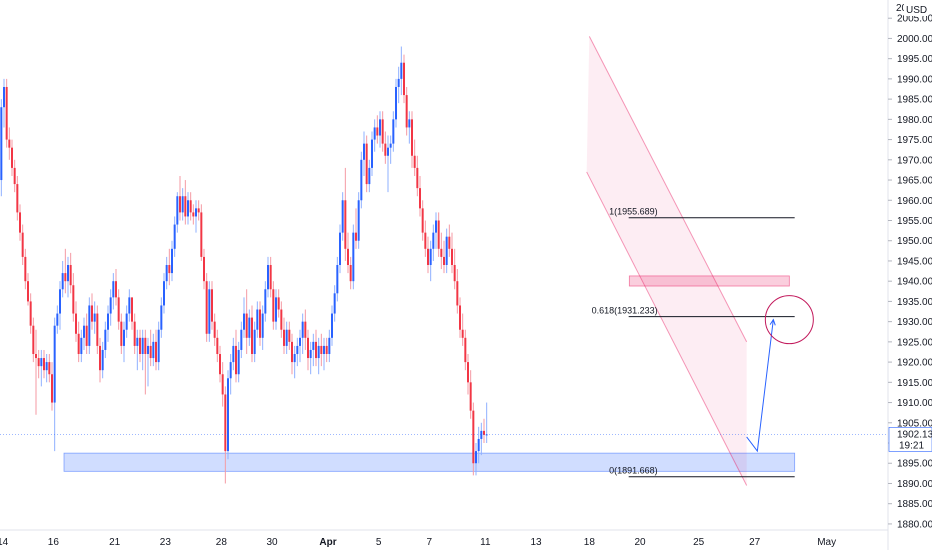 Image resolution: width=932 pixels, height=550 pixels. Describe the element at coordinates (914, 79) in the screenshot. I see `price-tick-label: 1990.000` at that location.